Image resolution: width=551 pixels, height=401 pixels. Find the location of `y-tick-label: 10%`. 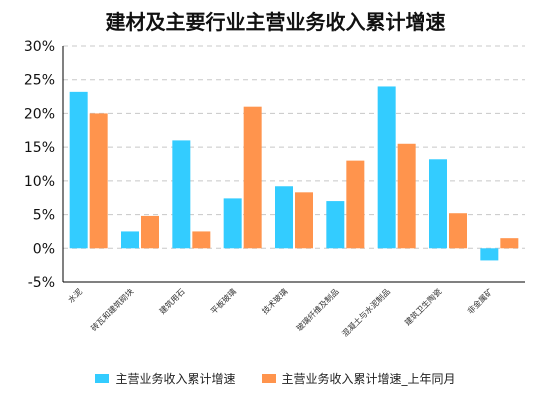

y-tick-label: 10% is located at coordinates (39, 182).